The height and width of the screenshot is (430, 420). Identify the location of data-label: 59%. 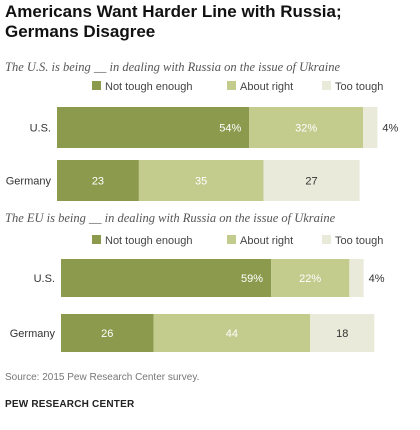
(252, 279).